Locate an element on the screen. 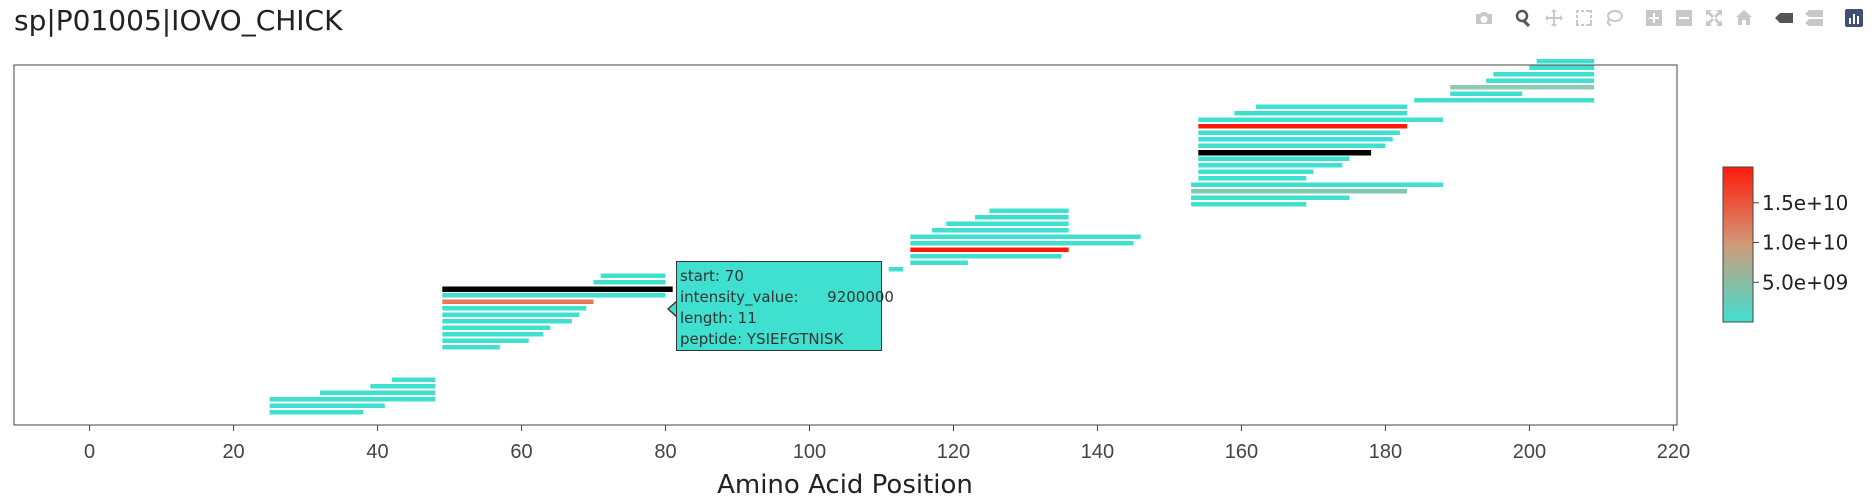 The height and width of the screenshot is (496, 1875). tooltip-intensity-value: 9200000 is located at coordinates (860, 297).